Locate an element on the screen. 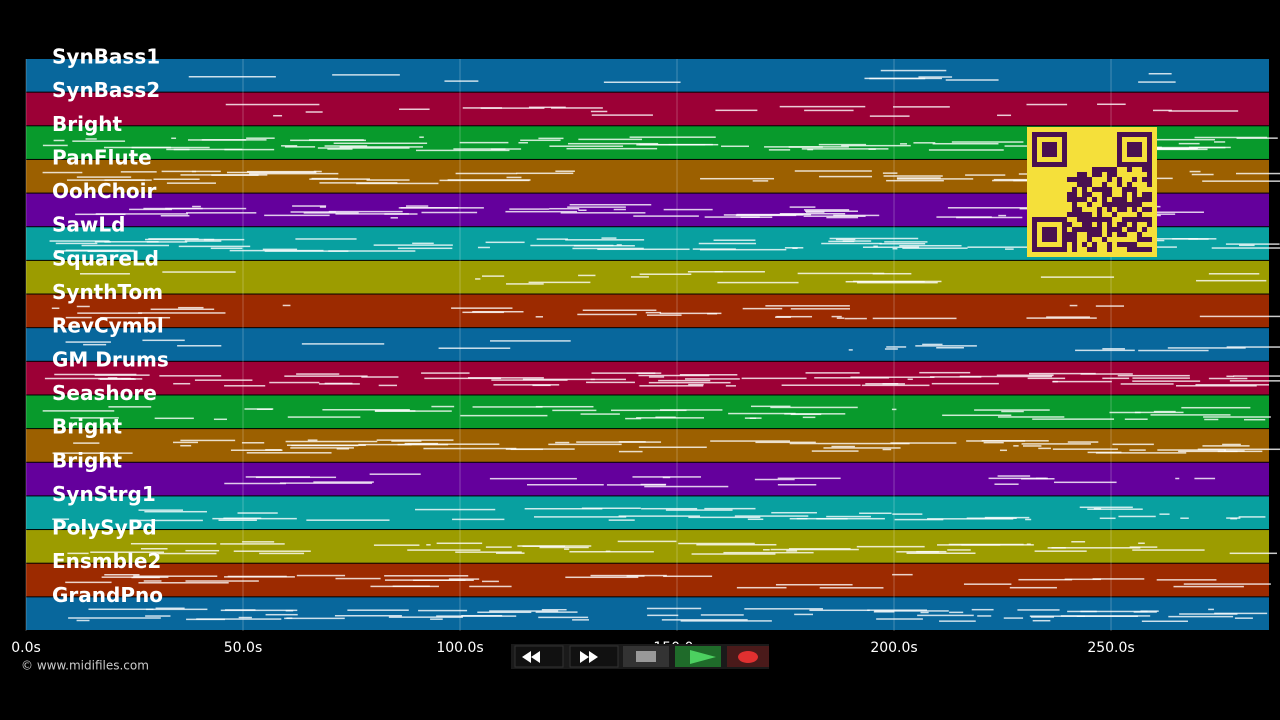  forward-button is located at coordinates (594, 656).